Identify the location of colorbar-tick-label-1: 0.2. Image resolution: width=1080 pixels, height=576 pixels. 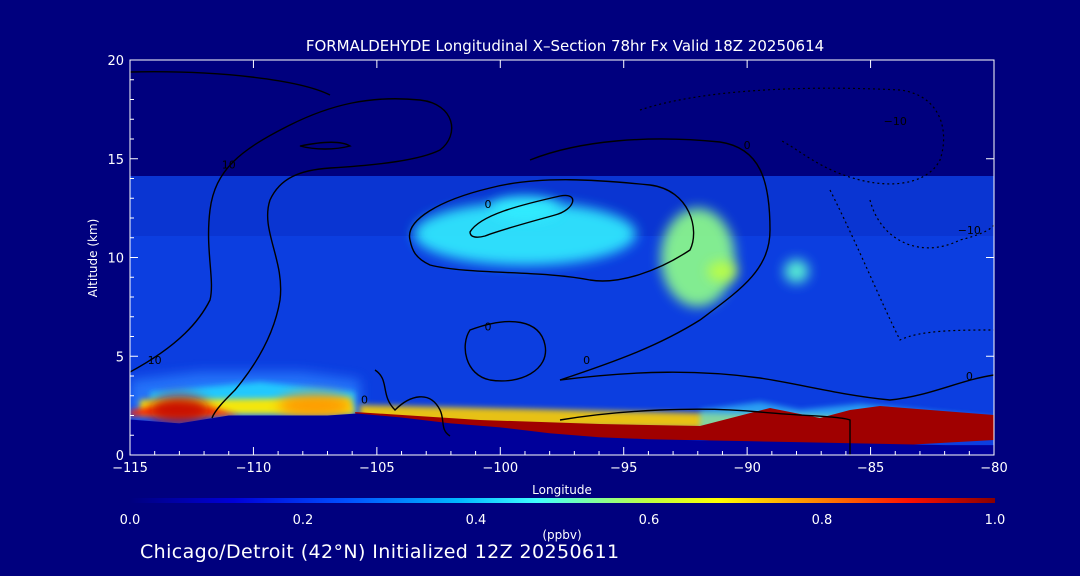
(303, 520).